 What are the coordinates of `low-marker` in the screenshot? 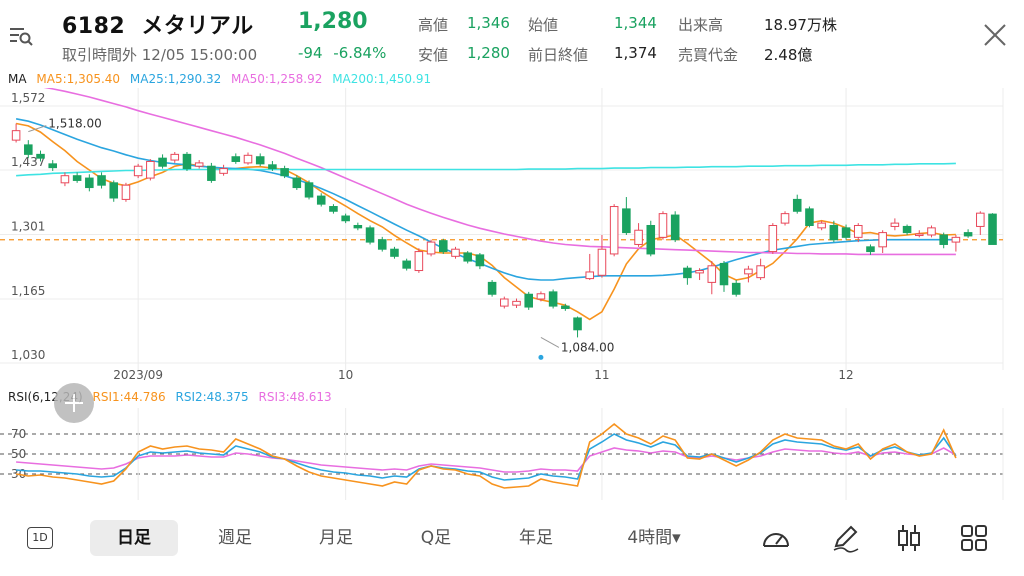 It's located at (541, 357).